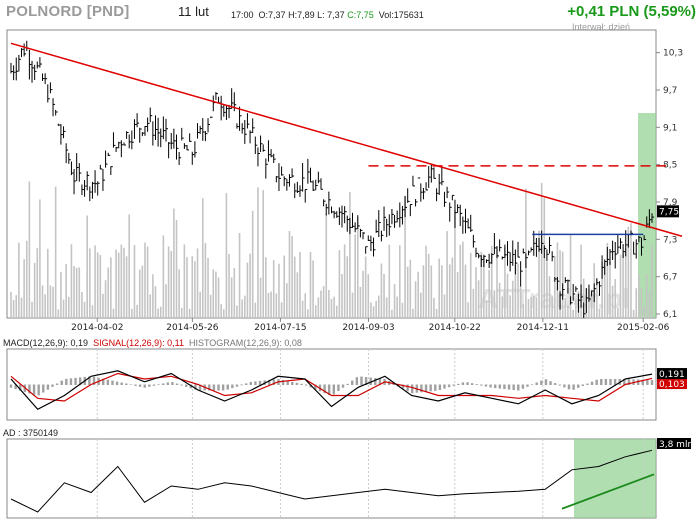 Image resolution: width=700 pixels, height=522 pixels. I want to click on quote-time: 17:00, so click(242, 15).